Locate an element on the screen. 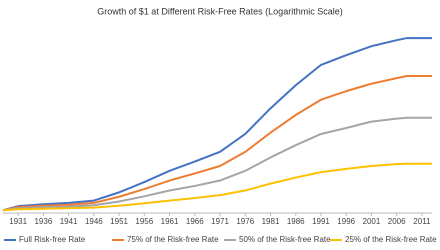 This screenshot has height=250, width=440. legend-label: 25% of the Risk-free Rate is located at coordinates (391, 239).